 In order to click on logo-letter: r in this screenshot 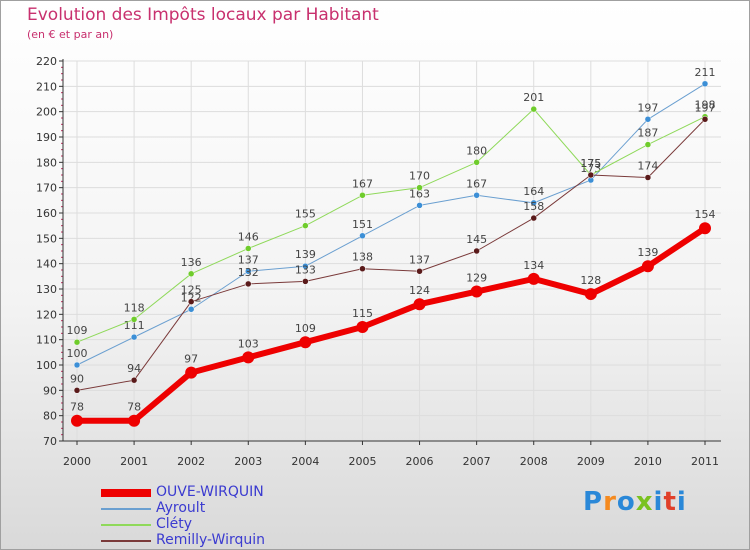, I will do `click(610, 502)`.